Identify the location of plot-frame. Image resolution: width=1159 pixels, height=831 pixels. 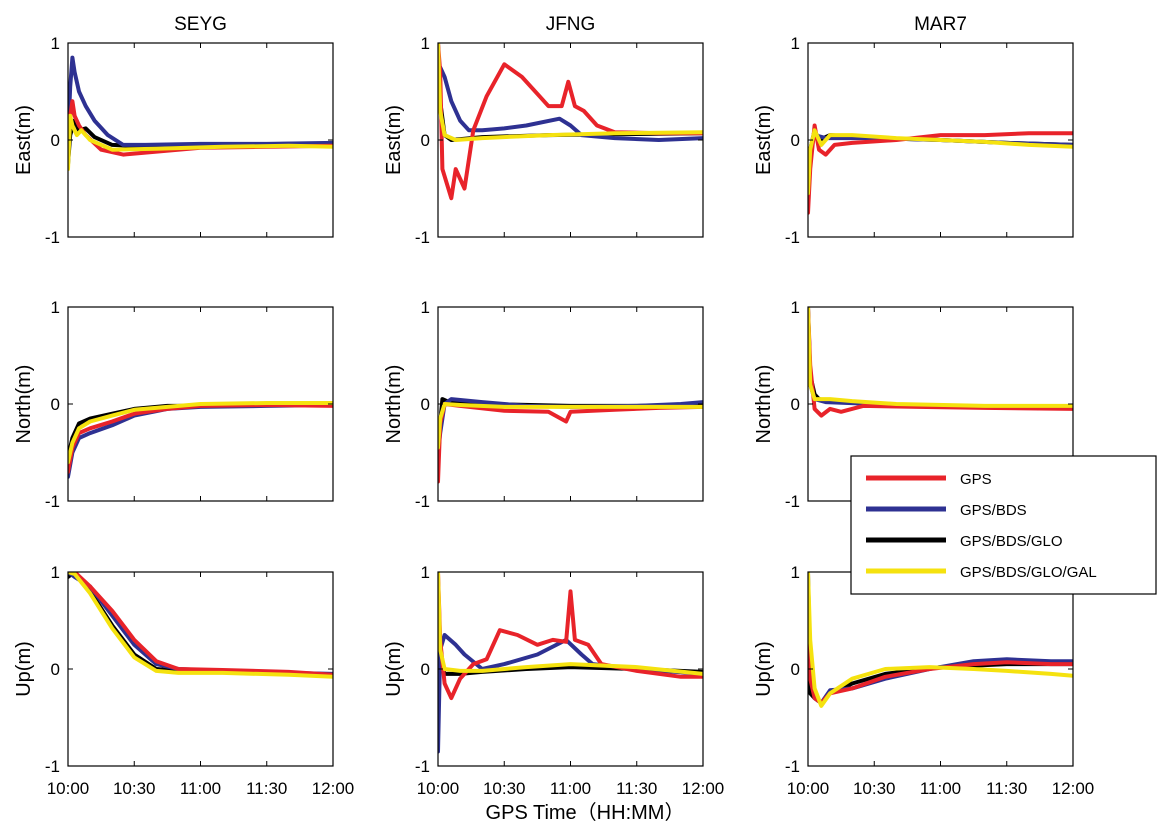
(200, 140).